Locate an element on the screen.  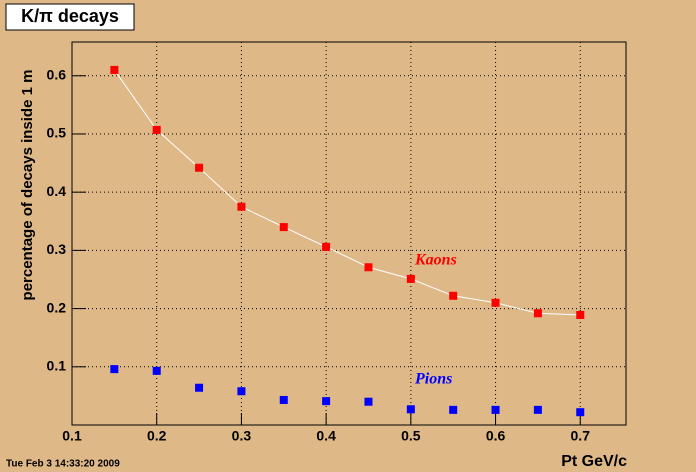
y-tick-label: 0.3 is located at coordinates (57, 249).